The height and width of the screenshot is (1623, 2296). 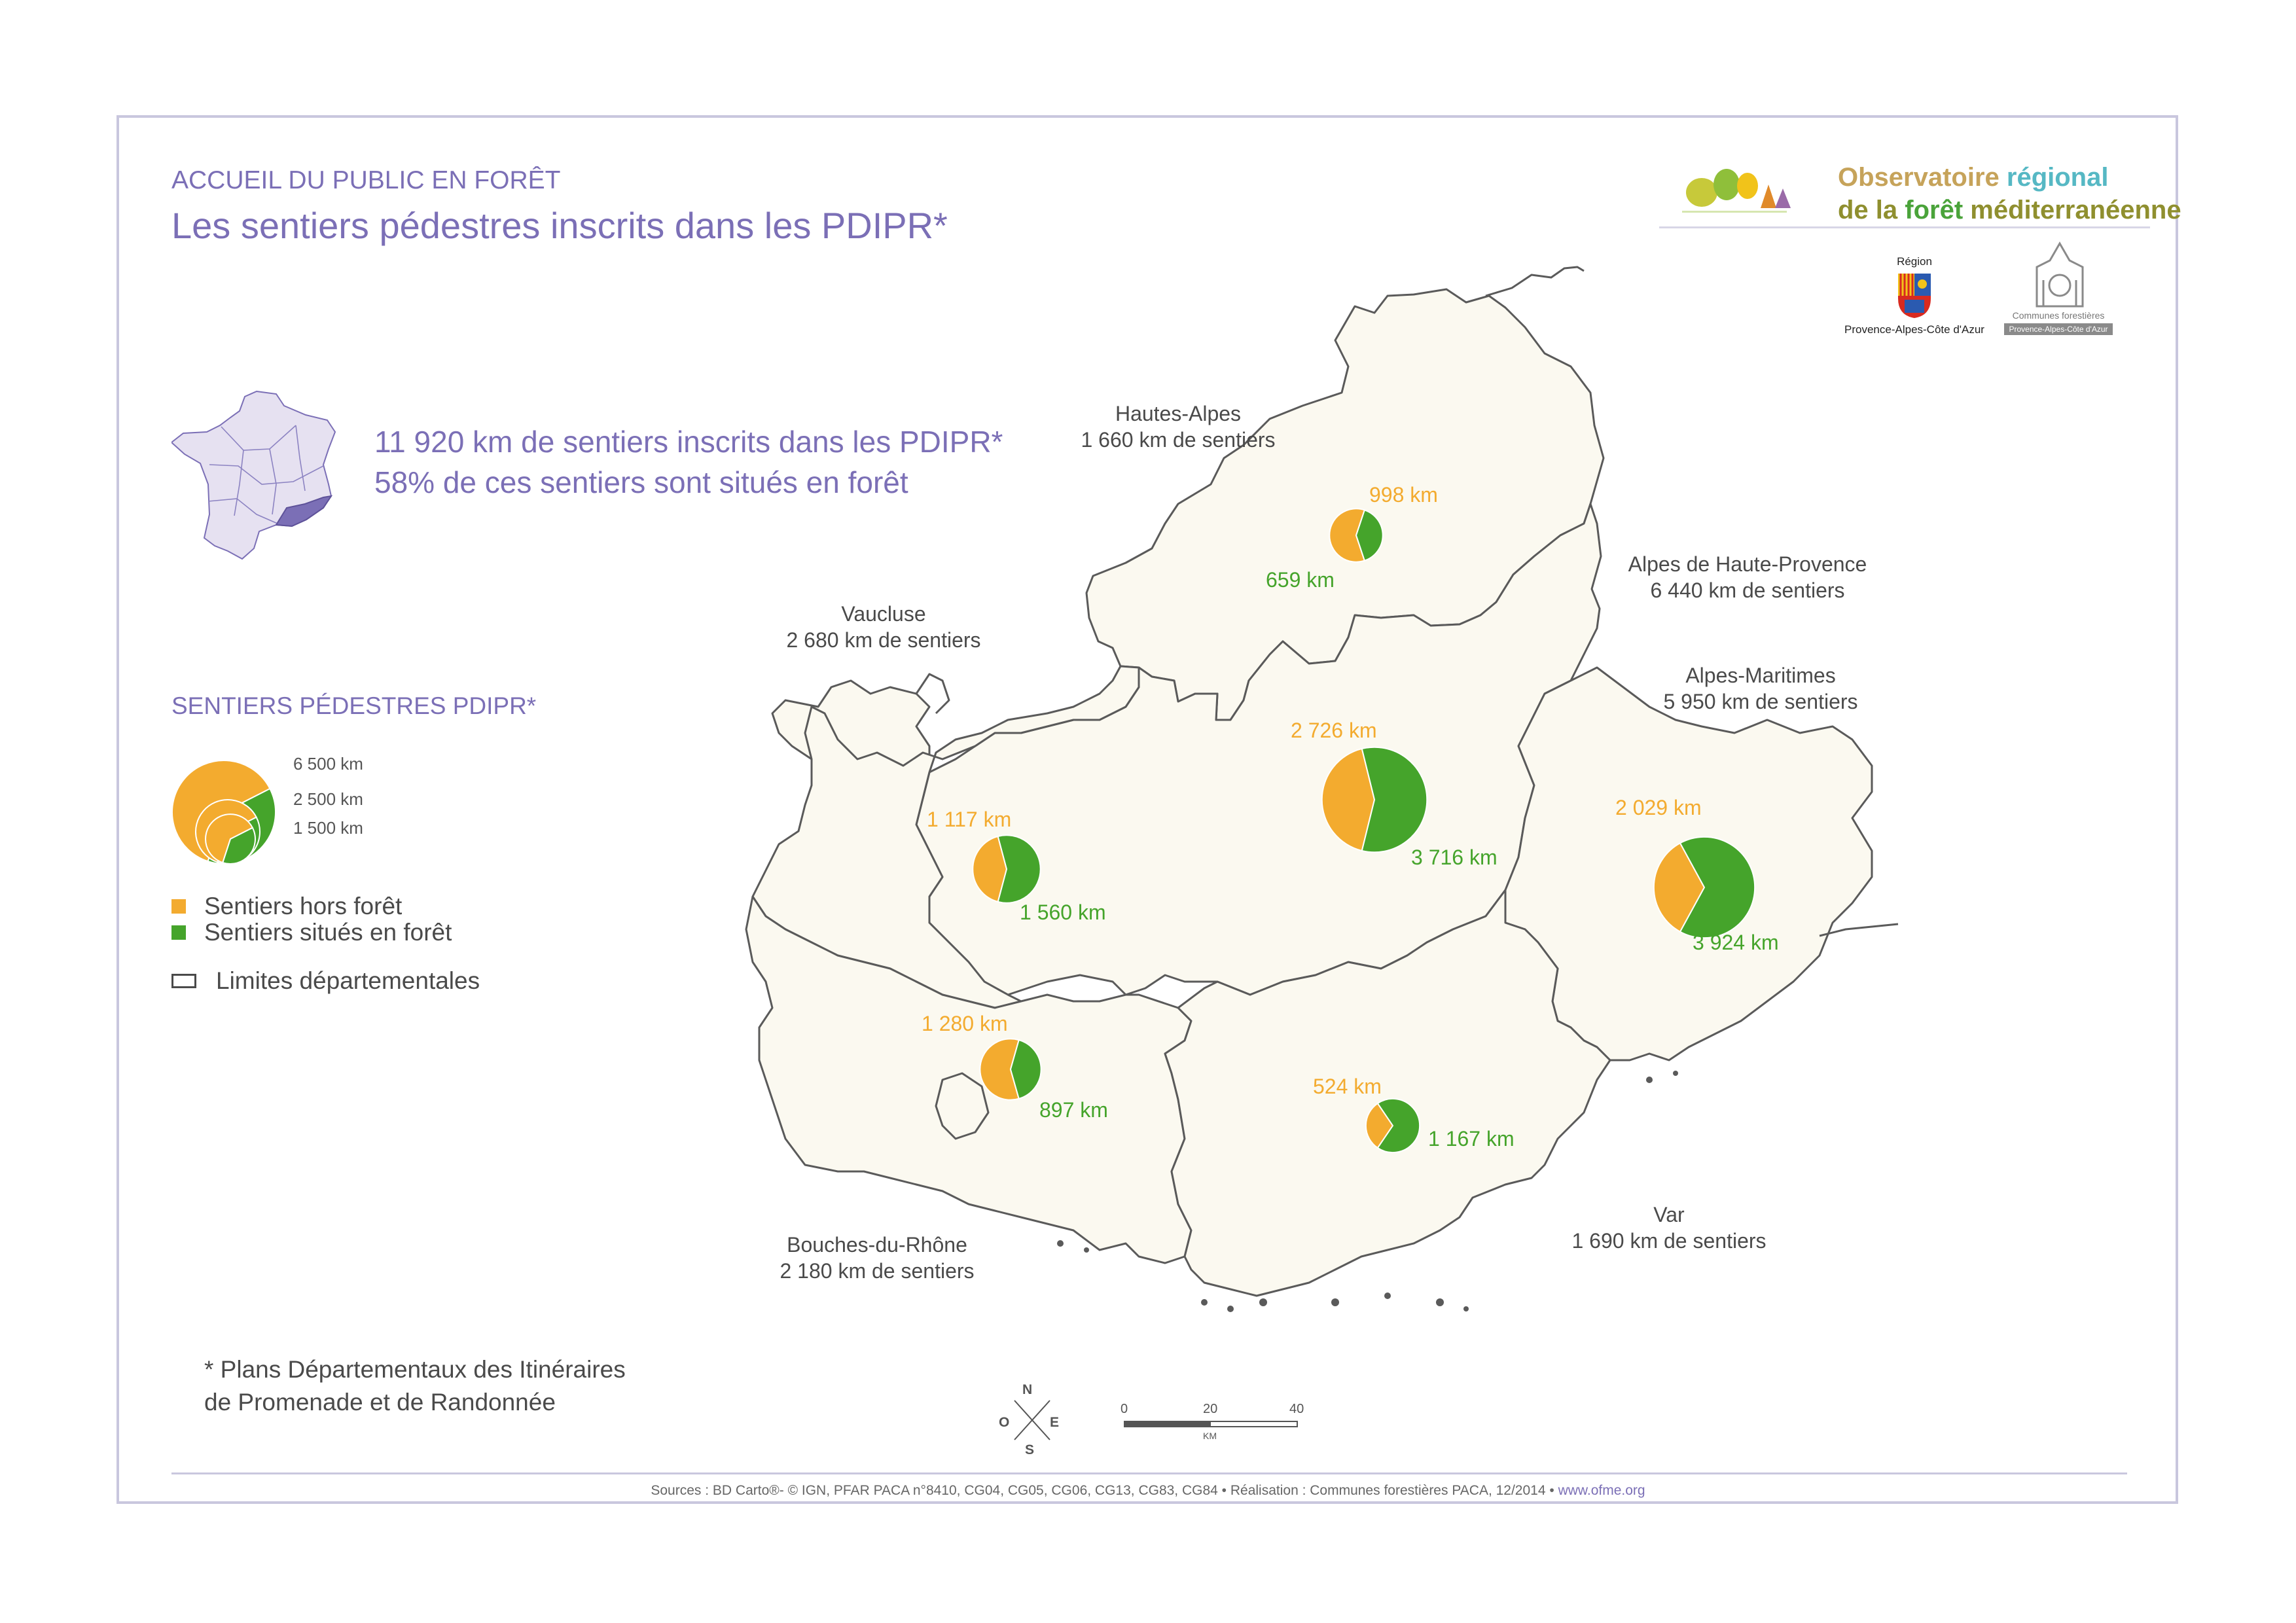 I want to click on legend-size-large: 6 500 km, so click(x=328, y=764).